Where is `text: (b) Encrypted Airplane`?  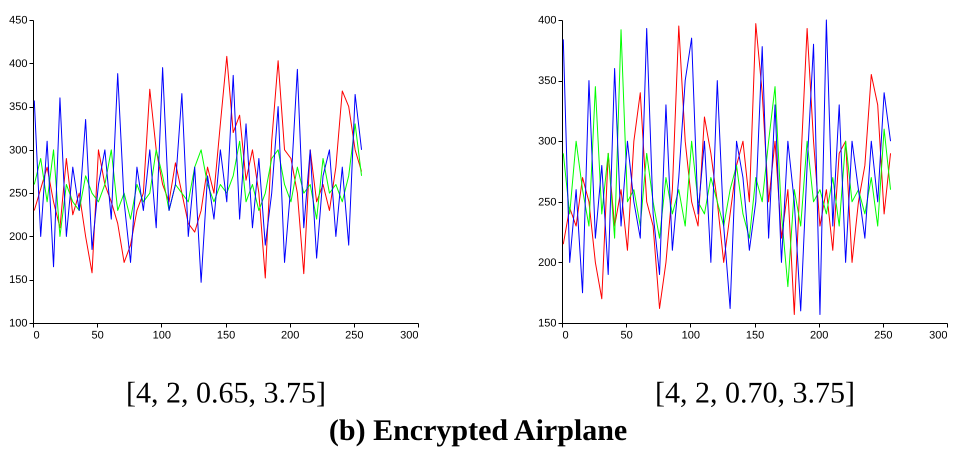 text: (b) Encrypted Airplane is located at coordinates (478, 430).